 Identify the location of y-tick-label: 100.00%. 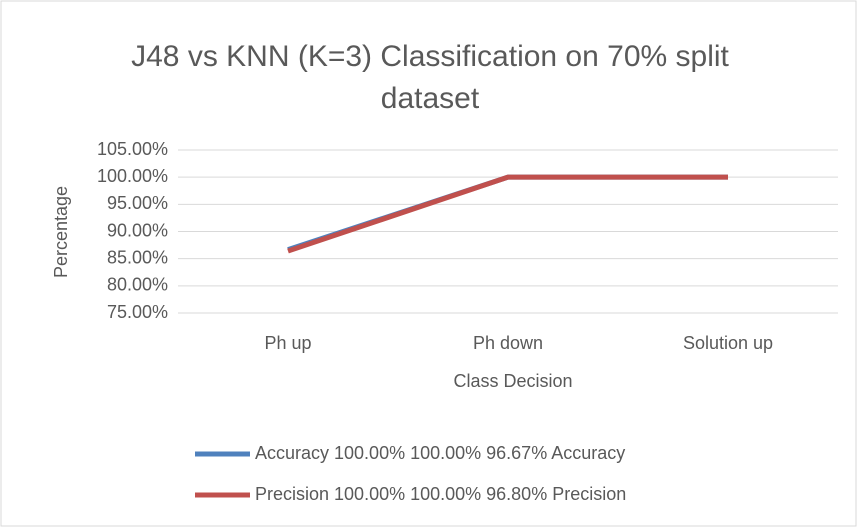
(132, 176).